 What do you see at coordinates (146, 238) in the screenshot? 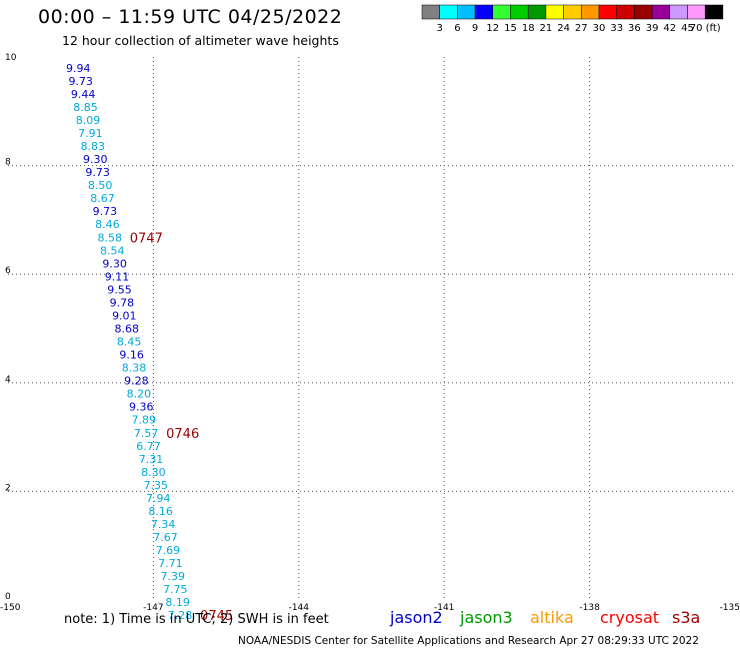
I see `pass-time-label: 0747` at bounding box center [146, 238].